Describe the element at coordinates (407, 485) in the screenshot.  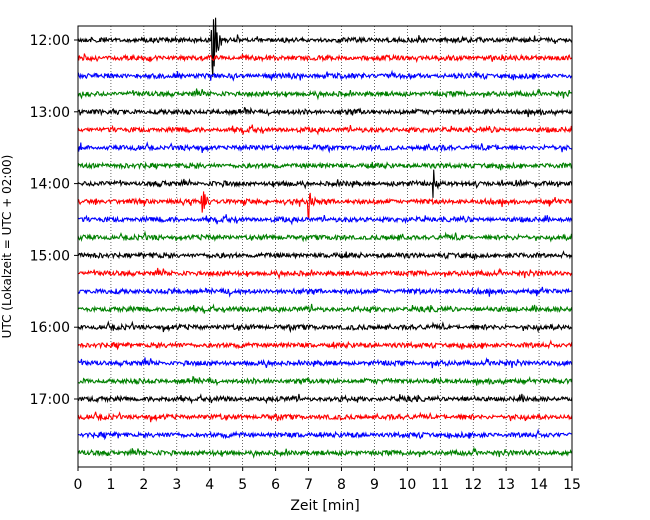
I see `x-tick-label: 10` at that location.